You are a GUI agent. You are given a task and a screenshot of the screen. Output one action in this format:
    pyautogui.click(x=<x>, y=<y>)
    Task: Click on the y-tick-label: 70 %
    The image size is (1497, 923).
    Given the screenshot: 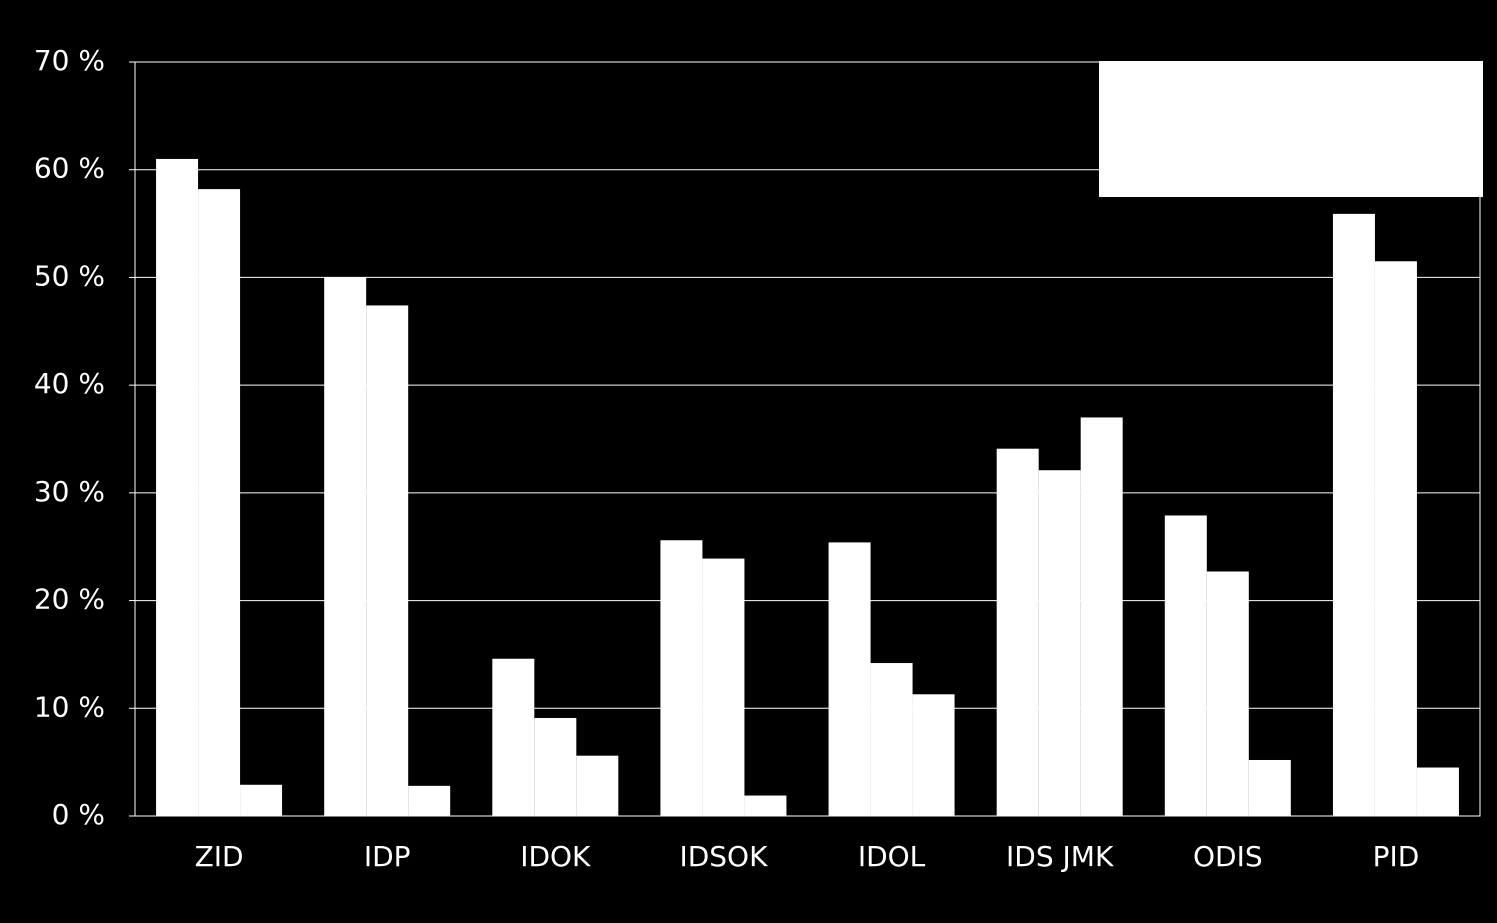 What is the action you would take?
    pyautogui.click(x=69, y=60)
    